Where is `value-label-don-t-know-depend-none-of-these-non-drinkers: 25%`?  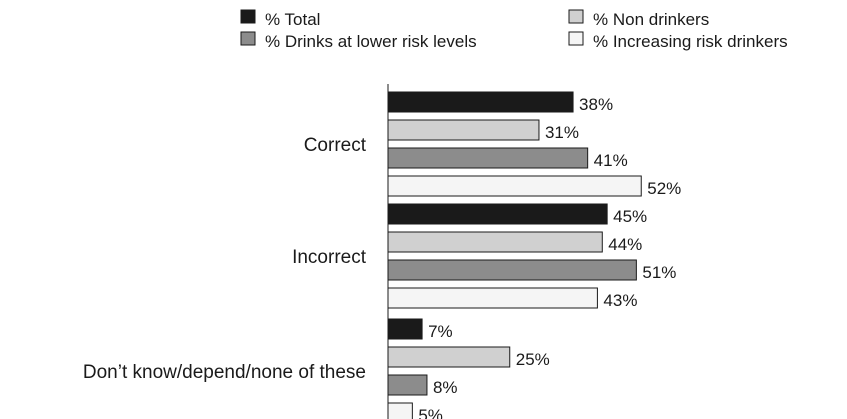
value-label-don-t-know-depend-none-of-these-non-drinkers: 25% is located at coordinates (533, 359).